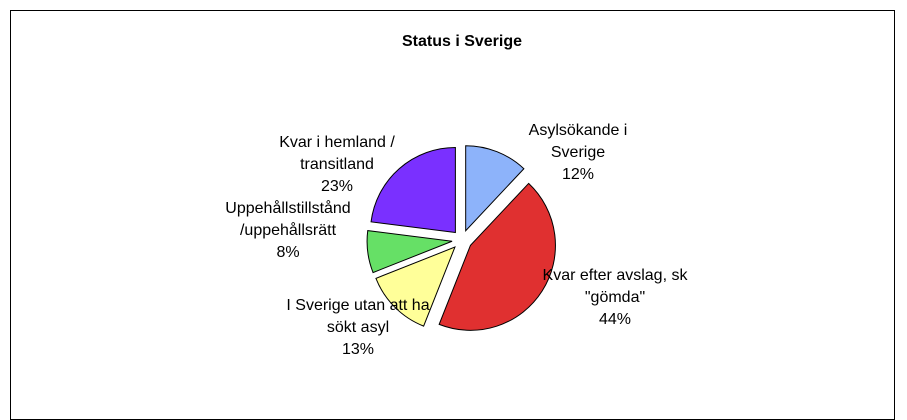  What do you see at coordinates (578, 174) in the screenshot?
I see `value-label: 12%` at bounding box center [578, 174].